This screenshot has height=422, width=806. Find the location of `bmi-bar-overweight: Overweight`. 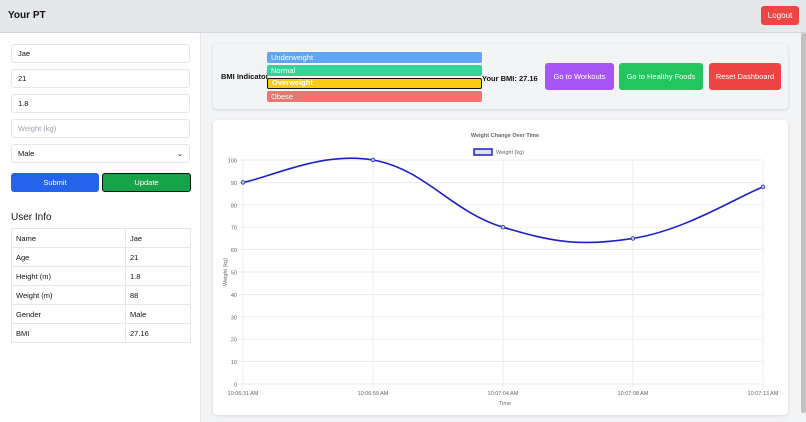

bmi-bar-overweight: Overweight is located at coordinates (374, 83).